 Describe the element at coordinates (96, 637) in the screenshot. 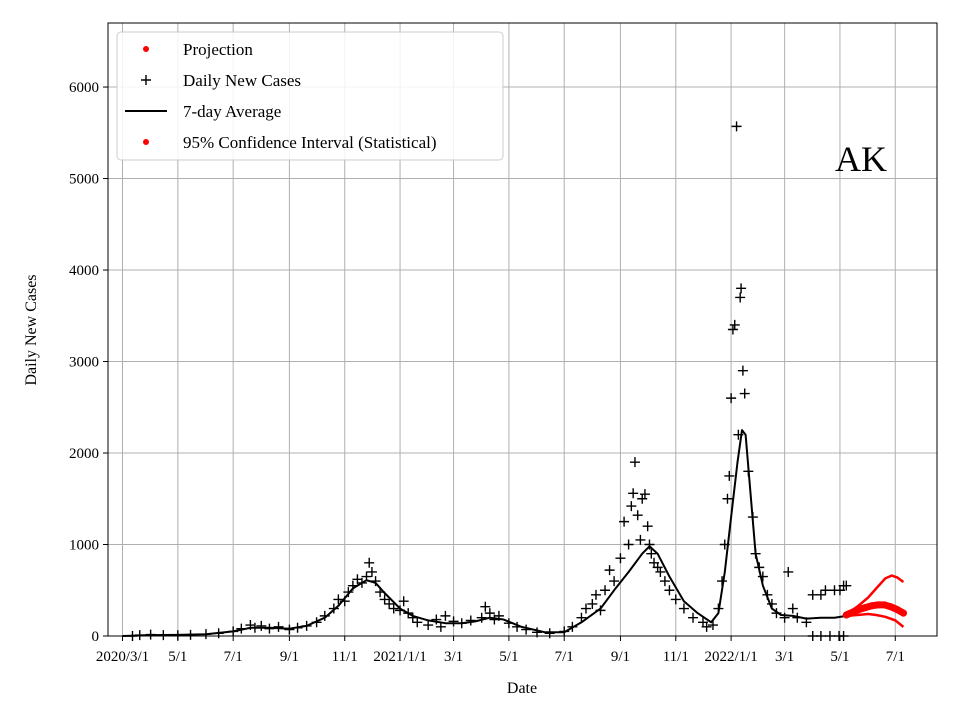

I see `y-tick-label: 0` at that location.